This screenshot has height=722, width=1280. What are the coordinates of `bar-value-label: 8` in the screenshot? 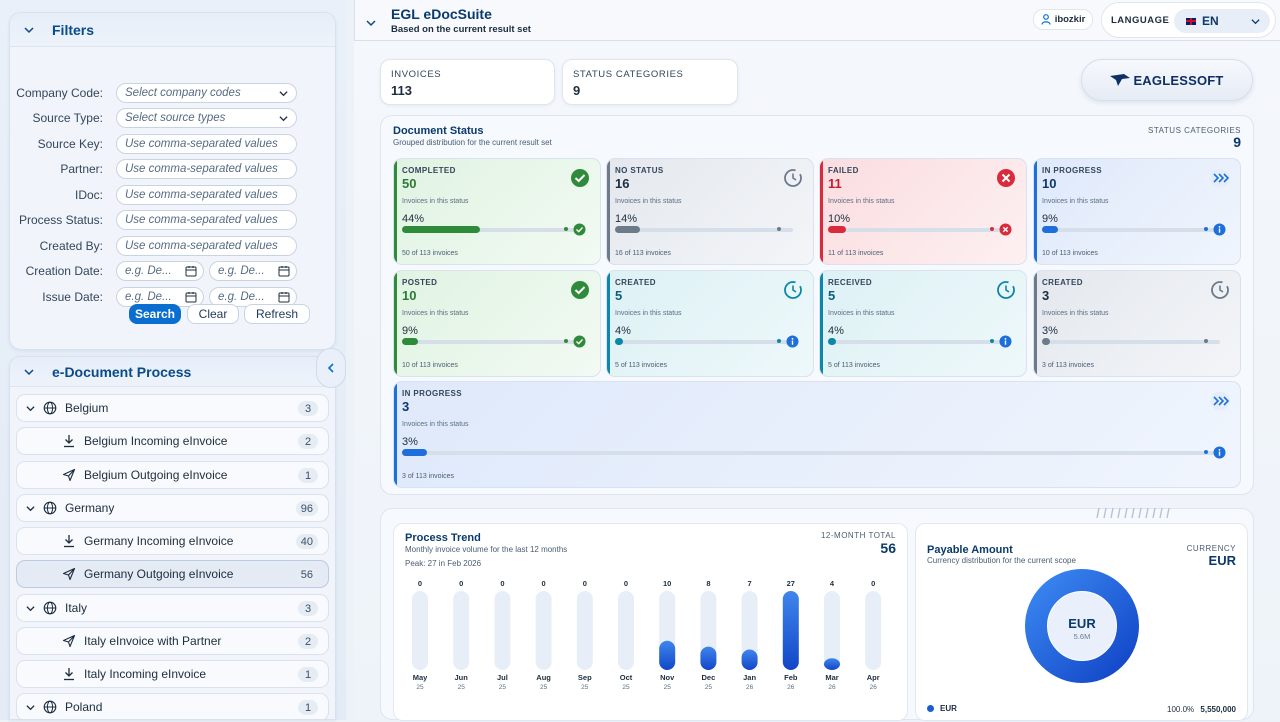 It's located at (708, 583).